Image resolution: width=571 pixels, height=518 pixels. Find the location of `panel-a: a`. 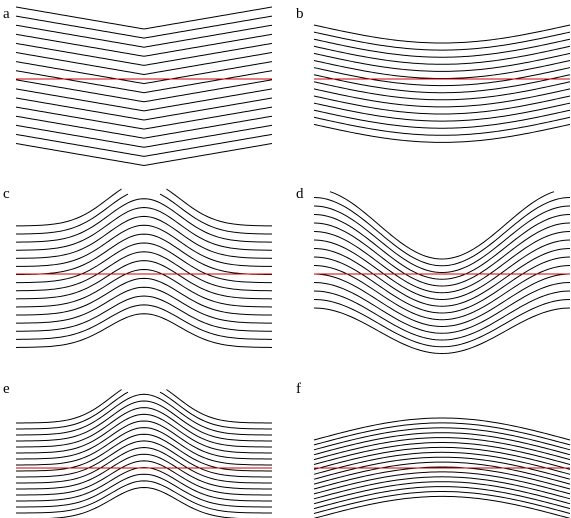

panel-a: a is located at coordinates (138, 86).